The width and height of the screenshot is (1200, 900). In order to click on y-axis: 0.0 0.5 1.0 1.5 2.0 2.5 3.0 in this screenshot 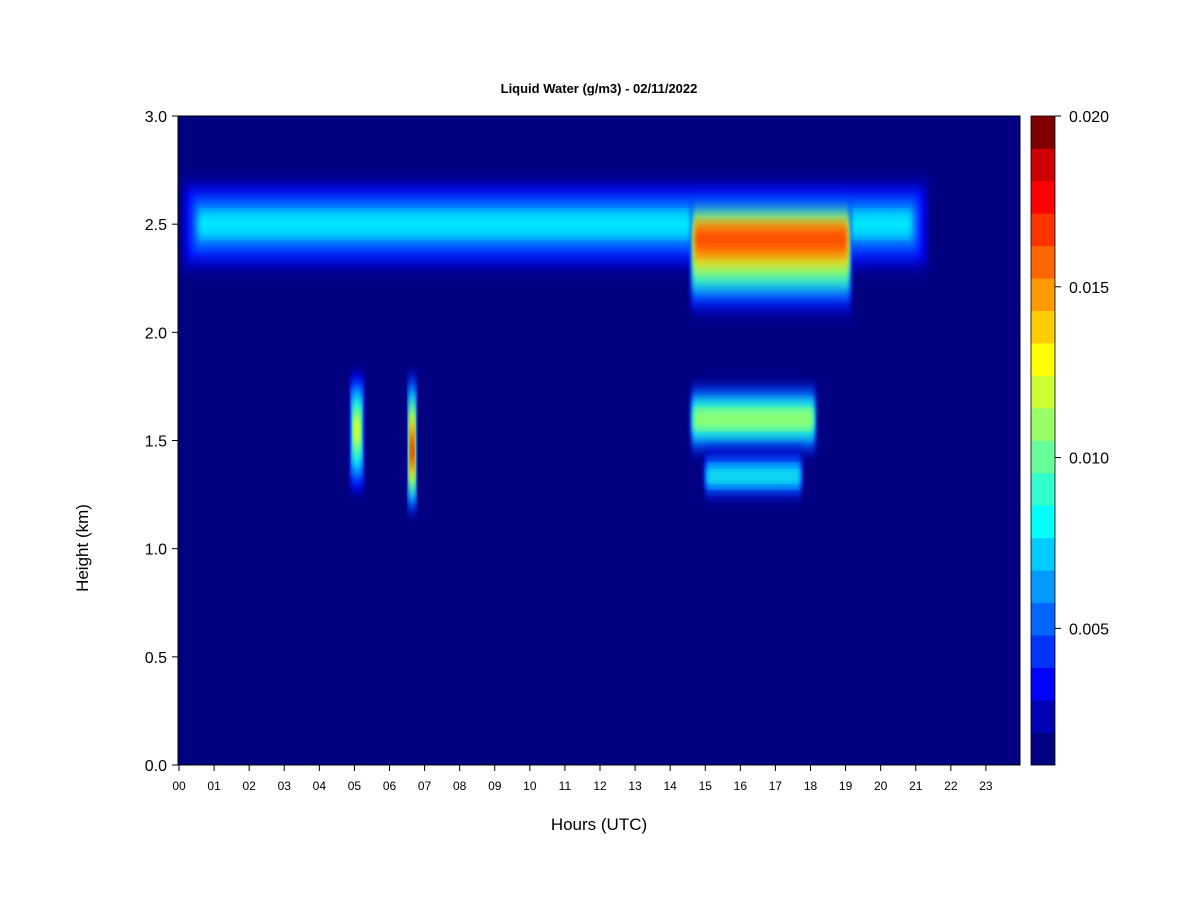, I will do `click(161, 442)`.